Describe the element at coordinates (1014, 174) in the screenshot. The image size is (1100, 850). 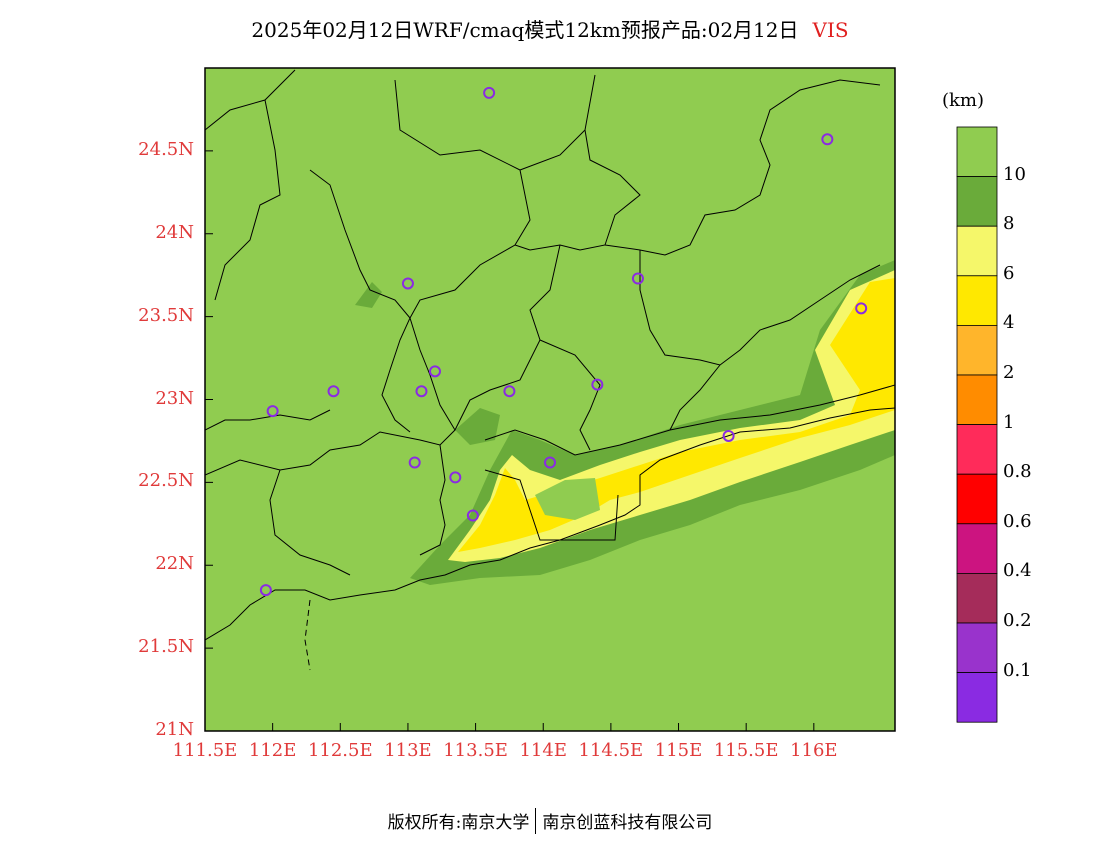
I see `colorbar-label: 10` at that location.